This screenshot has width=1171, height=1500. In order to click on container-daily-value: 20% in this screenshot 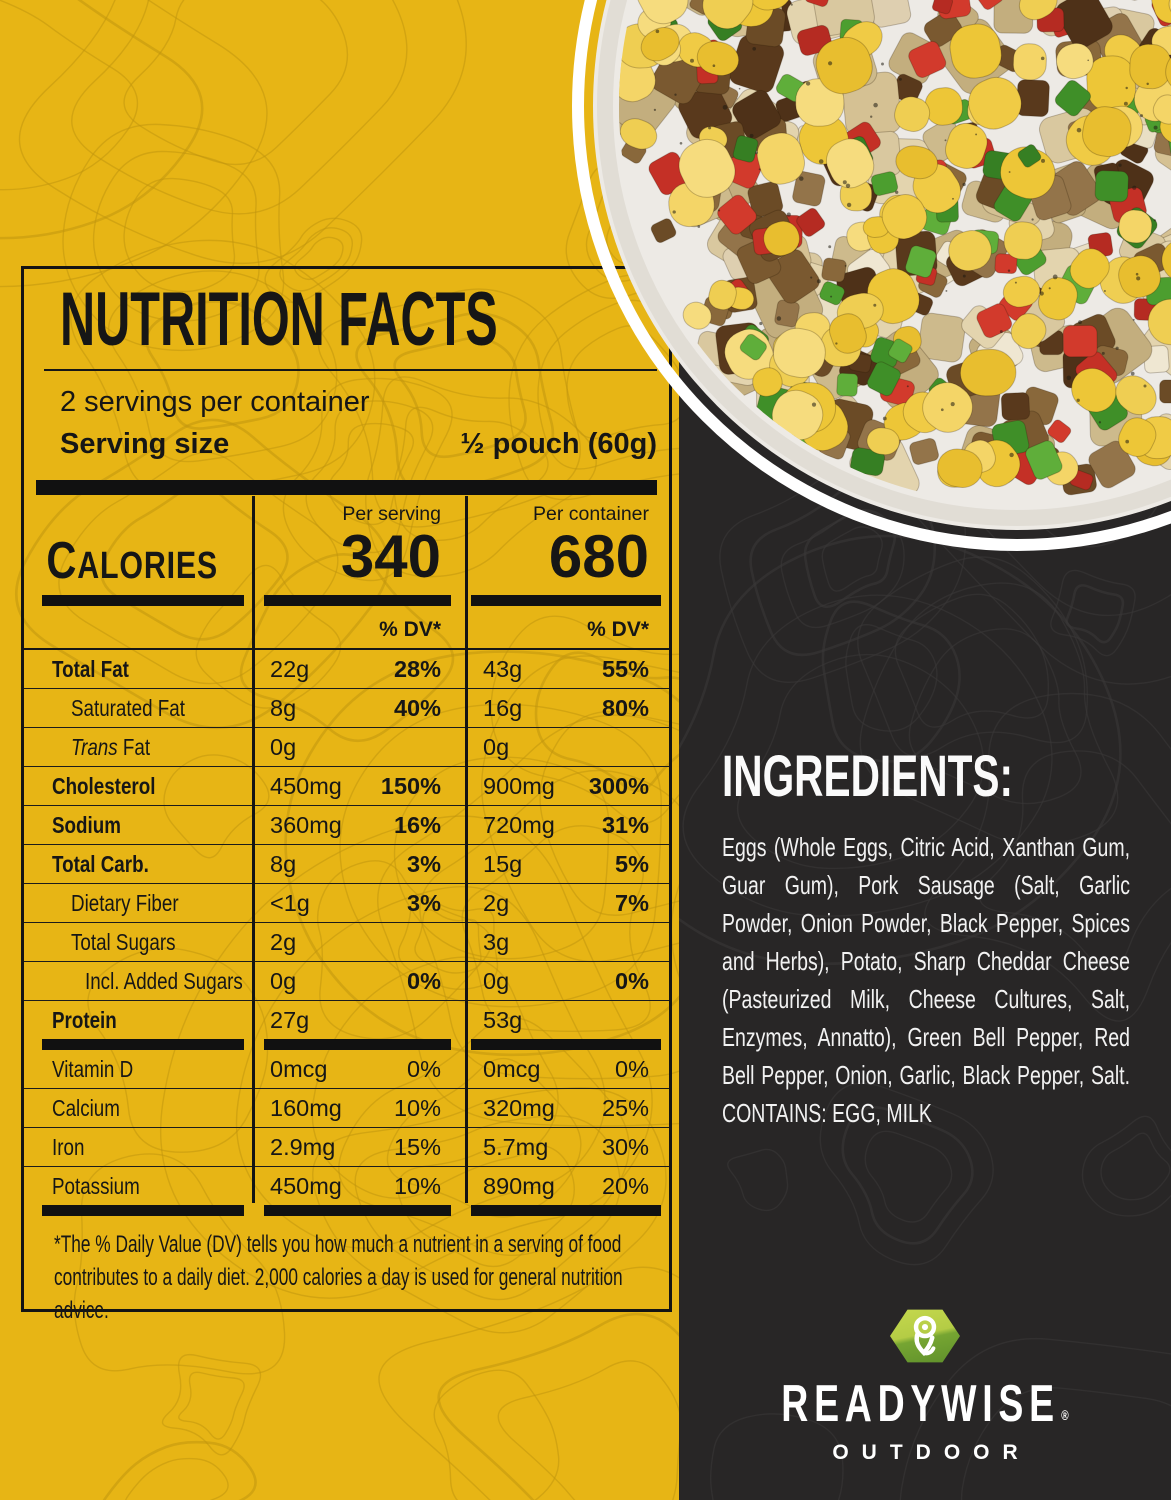, I will do `click(625, 1185)`.